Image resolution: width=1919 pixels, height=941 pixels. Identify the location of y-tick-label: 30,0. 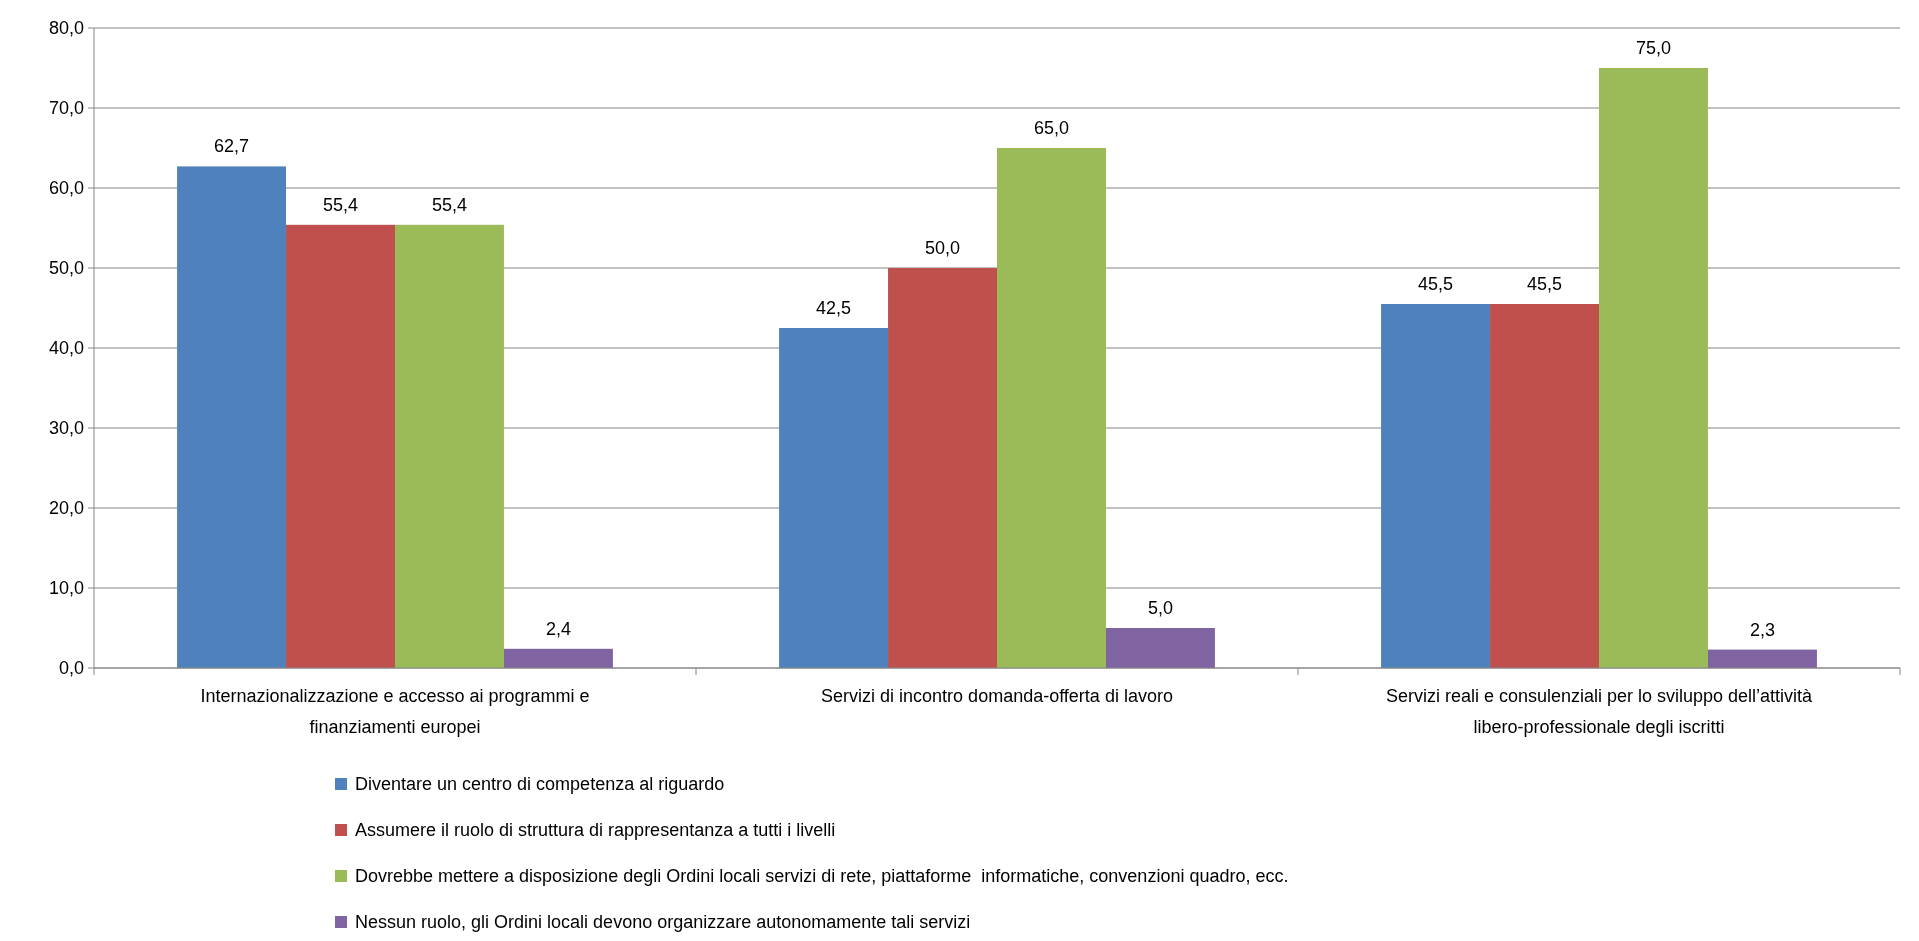
(66, 428).